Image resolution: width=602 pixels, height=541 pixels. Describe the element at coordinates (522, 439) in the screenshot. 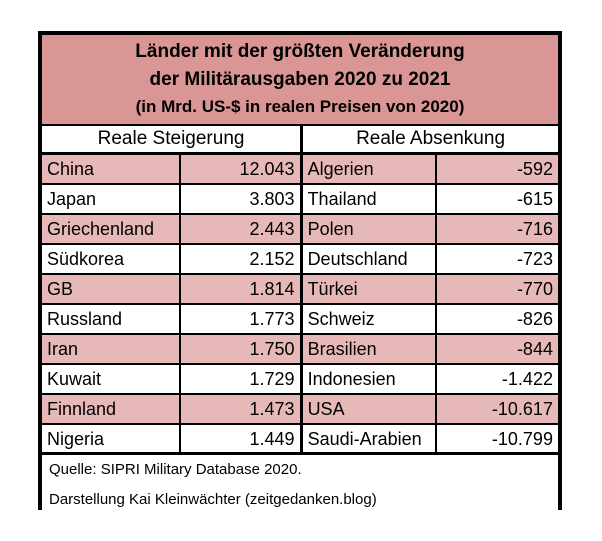

I see `decrease-value: -10.799` at that location.